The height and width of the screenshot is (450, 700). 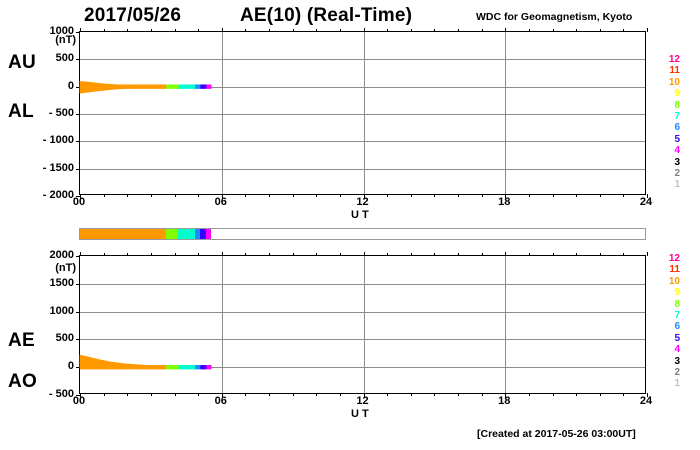 What do you see at coordinates (504, 401) in the screenshot?
I see `xaxis-tick-label: 18` at bounding box center [504, 401].